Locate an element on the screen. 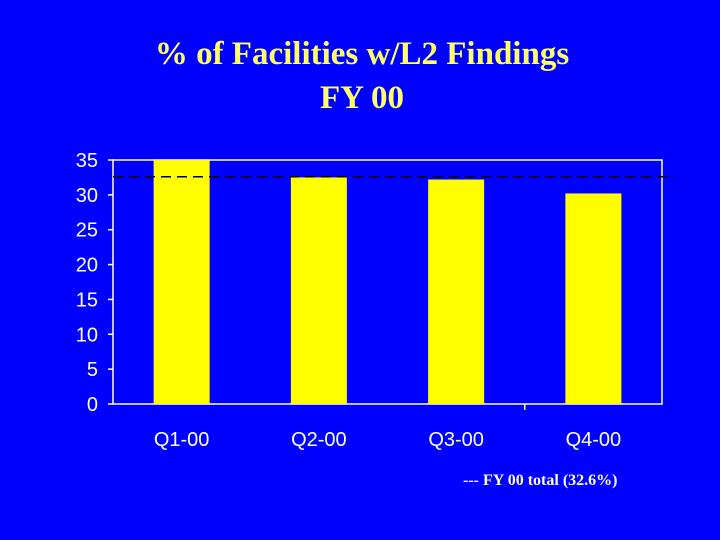 This screenshot has width=720, height=540. x-tick-label: Q4-00 is located at coordinates (594, 440).